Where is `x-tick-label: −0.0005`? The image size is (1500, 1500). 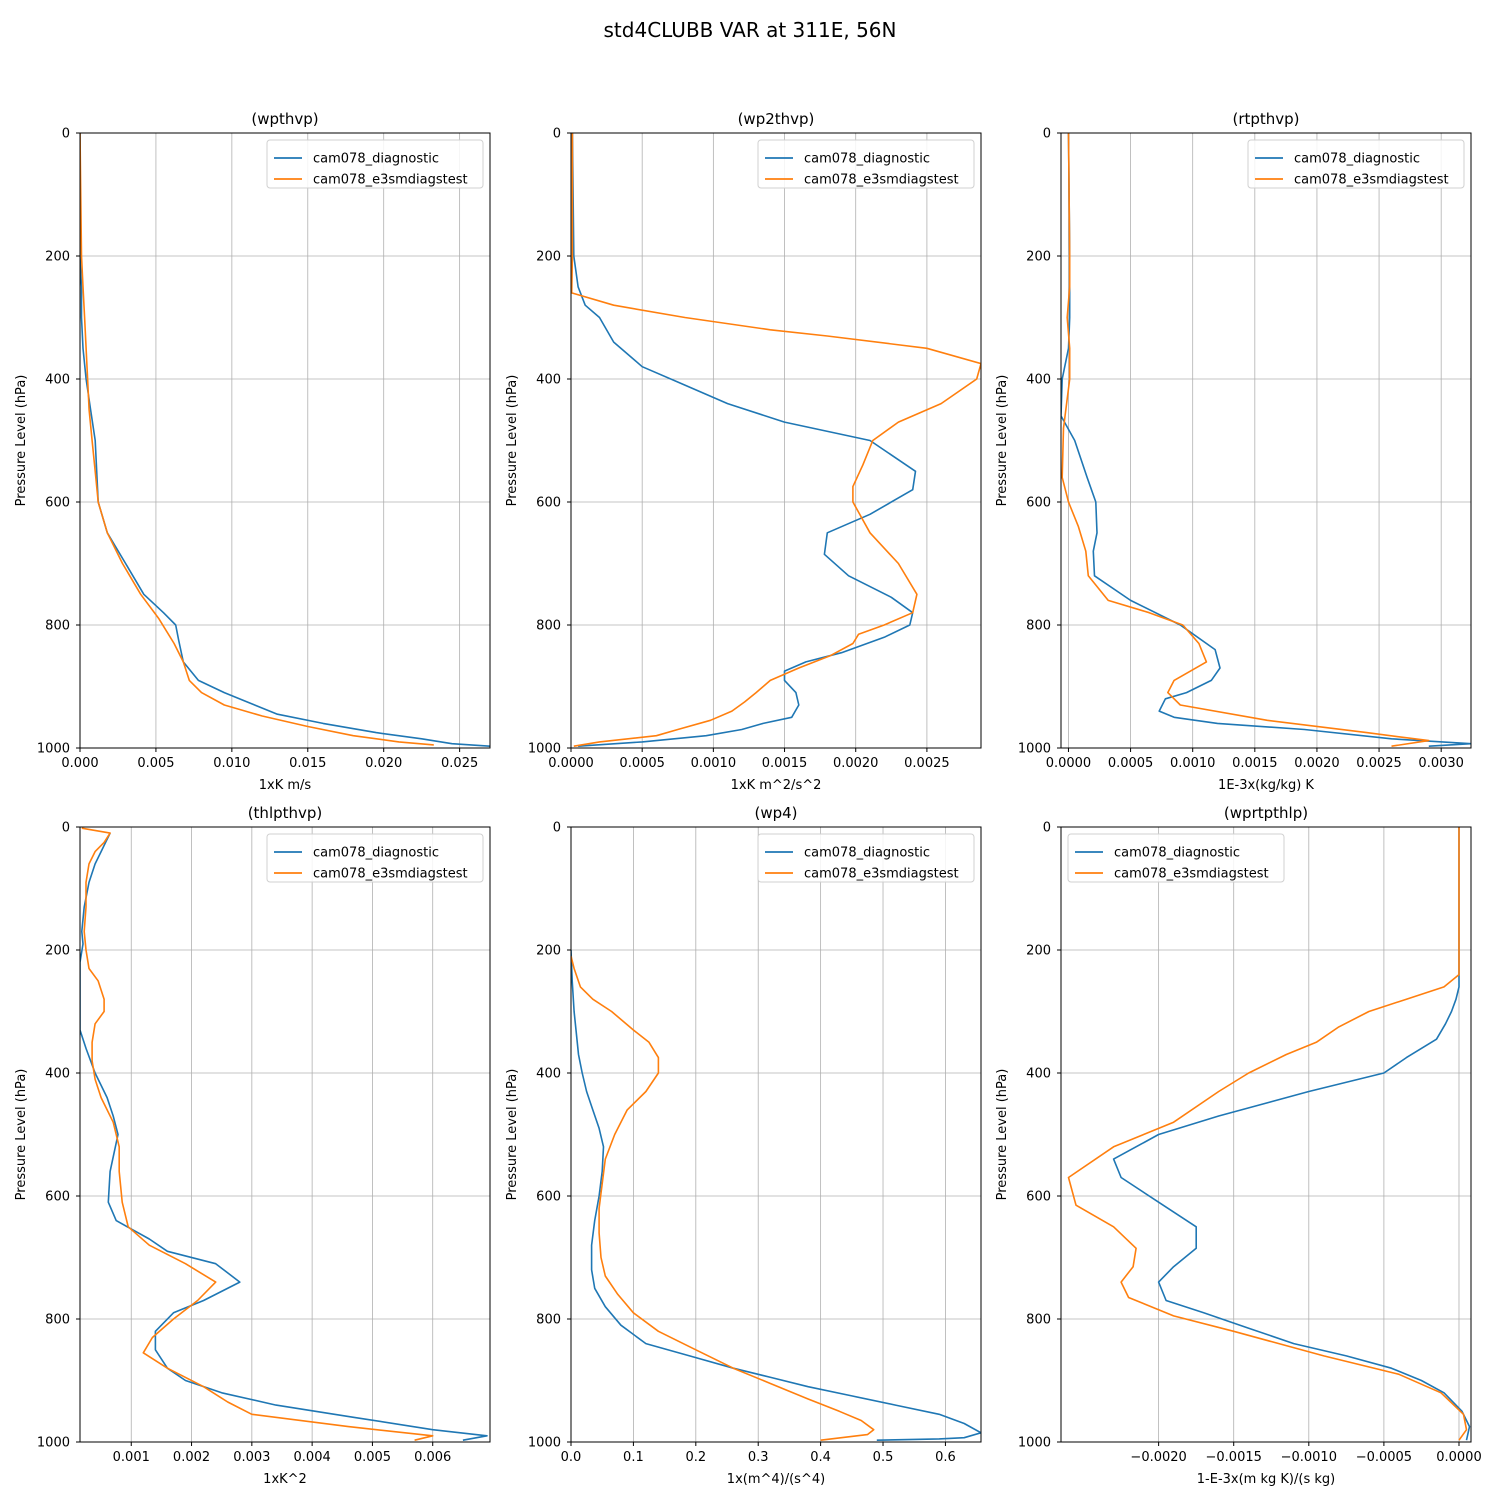 x-tick-label: −0.0005 is located at coordinates (1384, 1457).